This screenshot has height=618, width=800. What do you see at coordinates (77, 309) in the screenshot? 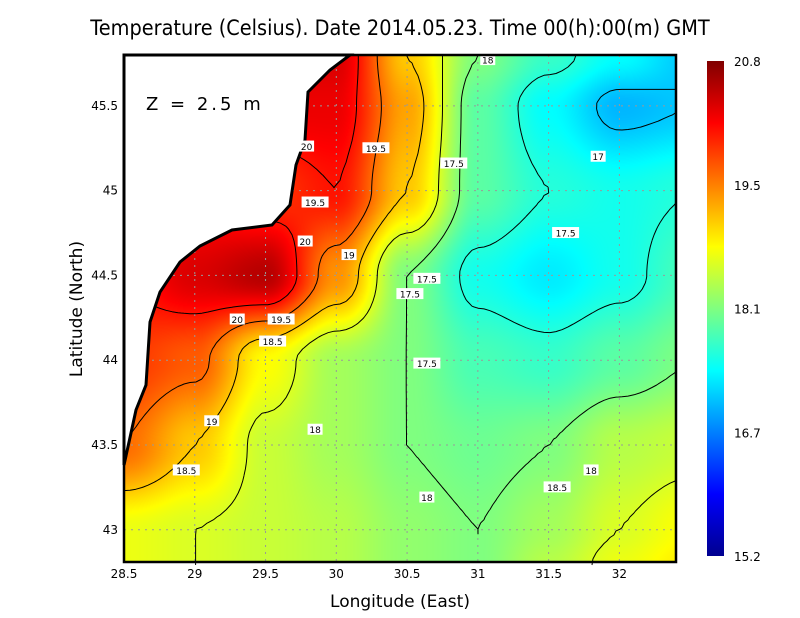
I see `y-axis-label: Latitude (North)` at bounding box center [77, 309].